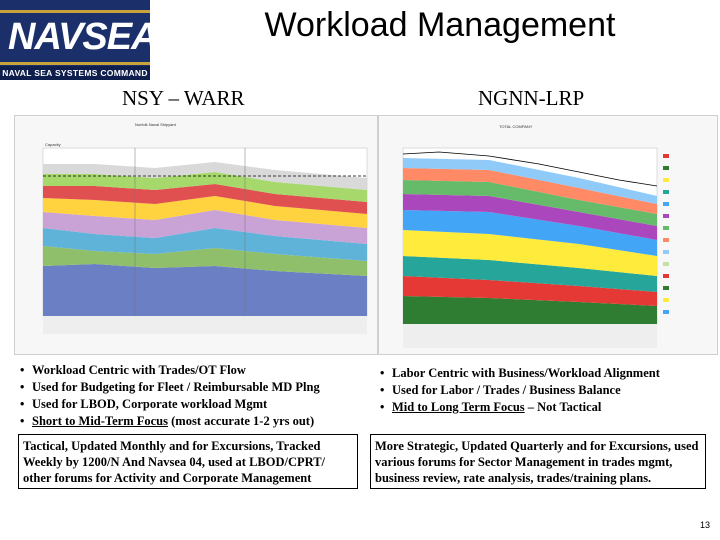  What do you see at coordinates (170, 370) in the screenshot?
I see `left-bullet-1: Workload Centric with Trades/OT Flow` at bounding box center [170, 370].